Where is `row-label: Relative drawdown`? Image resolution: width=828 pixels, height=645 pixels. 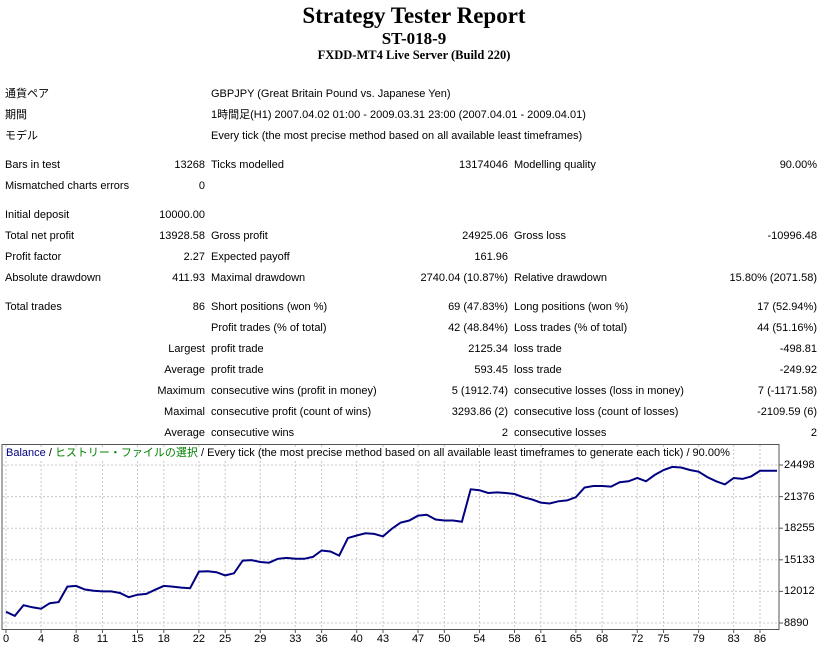
row-label: Relative drawdown is located at coordinates (560, 278).